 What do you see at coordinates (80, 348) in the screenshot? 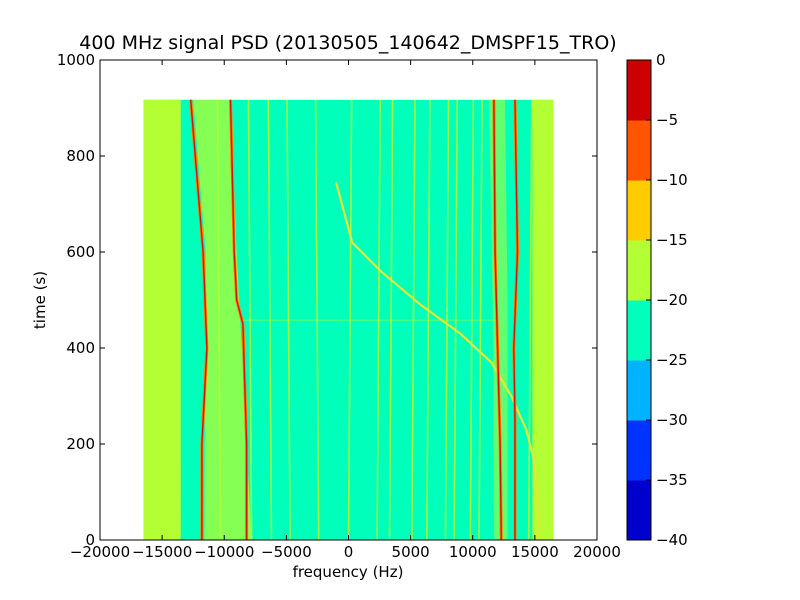
I see `y-tick-label: 400` at bounding box center [80, 348].